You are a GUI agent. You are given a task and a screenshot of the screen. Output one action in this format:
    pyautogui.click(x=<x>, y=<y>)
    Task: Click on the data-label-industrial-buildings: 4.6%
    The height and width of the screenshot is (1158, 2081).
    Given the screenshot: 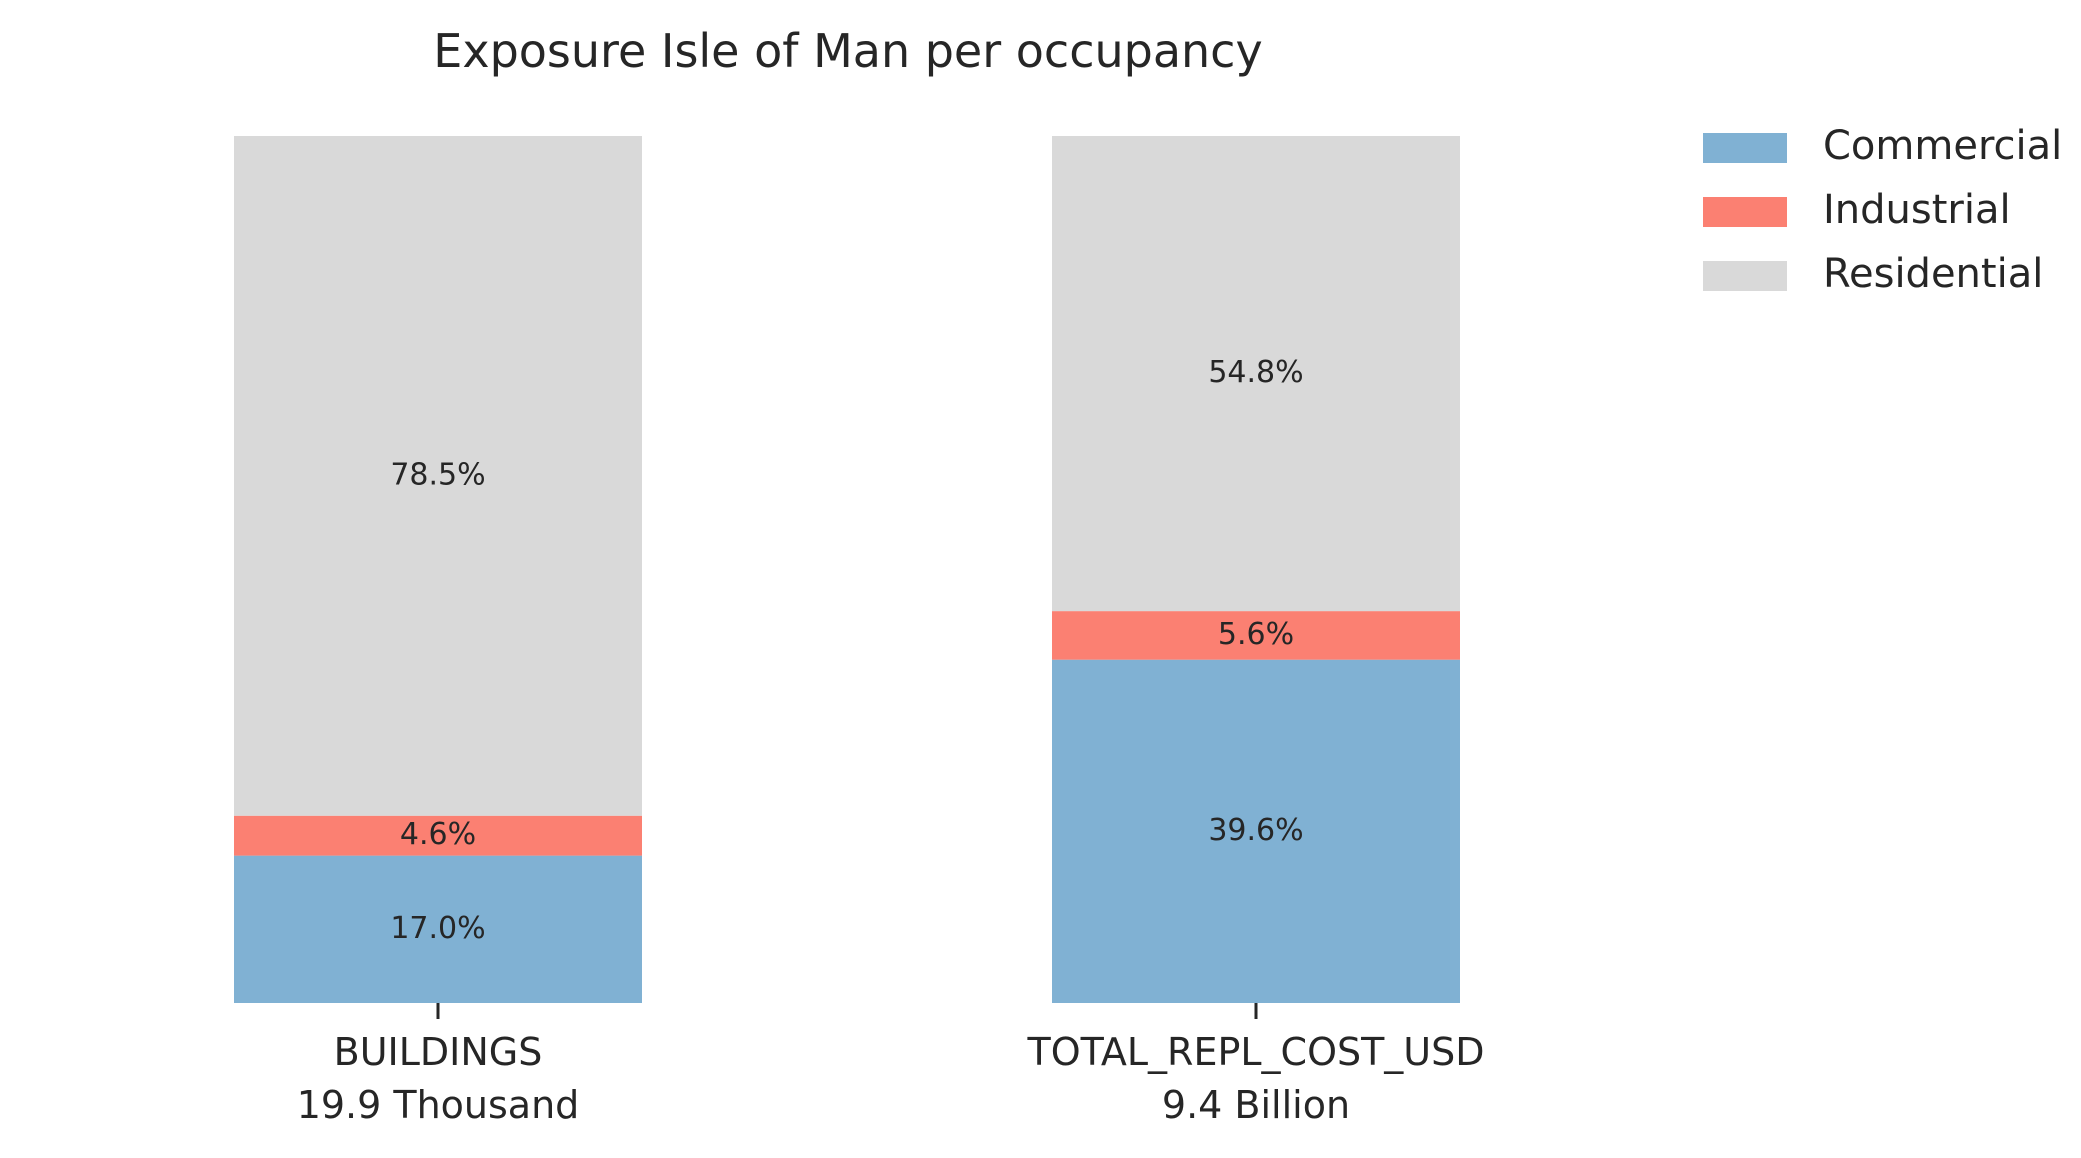 What is the action you would take?
    pyautogui.click(x=438, y=834)
    